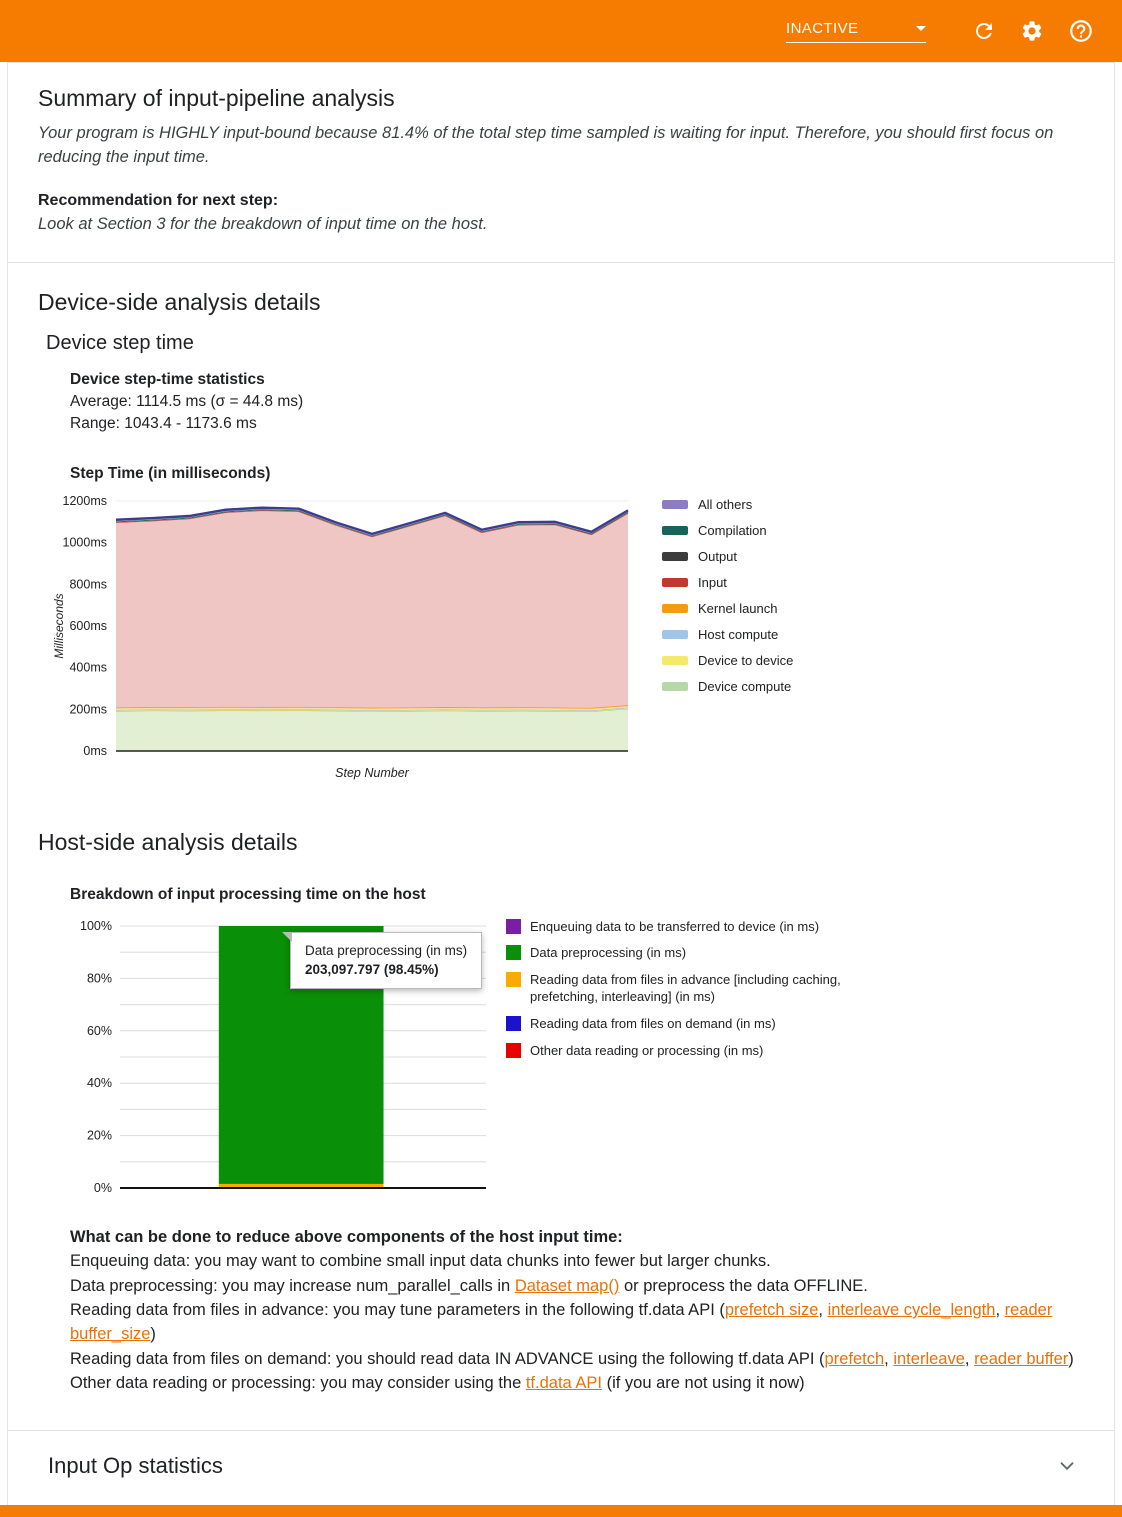  What do you see at coordinates (561, 31) in the screenshot?
I see `app-header: INACTIVE` at bounding box center [561, 31].